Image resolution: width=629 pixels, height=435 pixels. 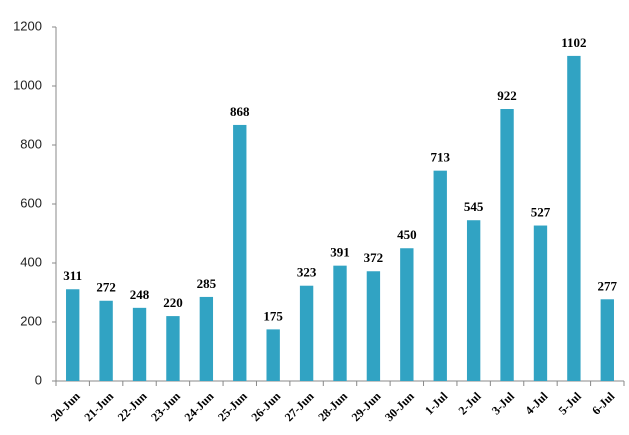 What do you see at coordinates (27, 84) in the screenshot?
I see `y-tick-label: 1000` at bounding box center [27, 84].